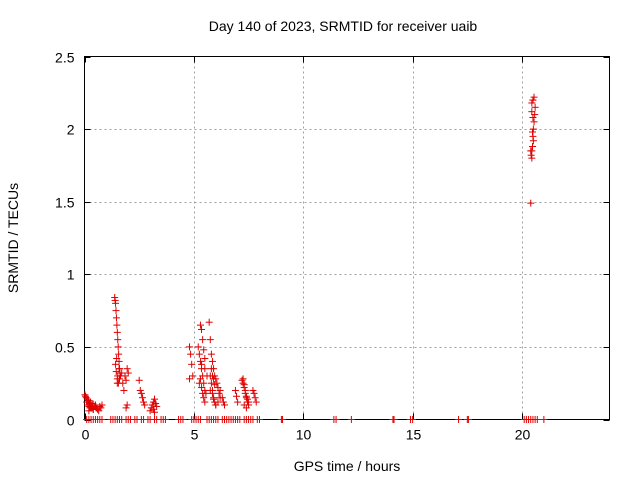  I want to click on y-tick-label: 2.5, so click(65, 58).